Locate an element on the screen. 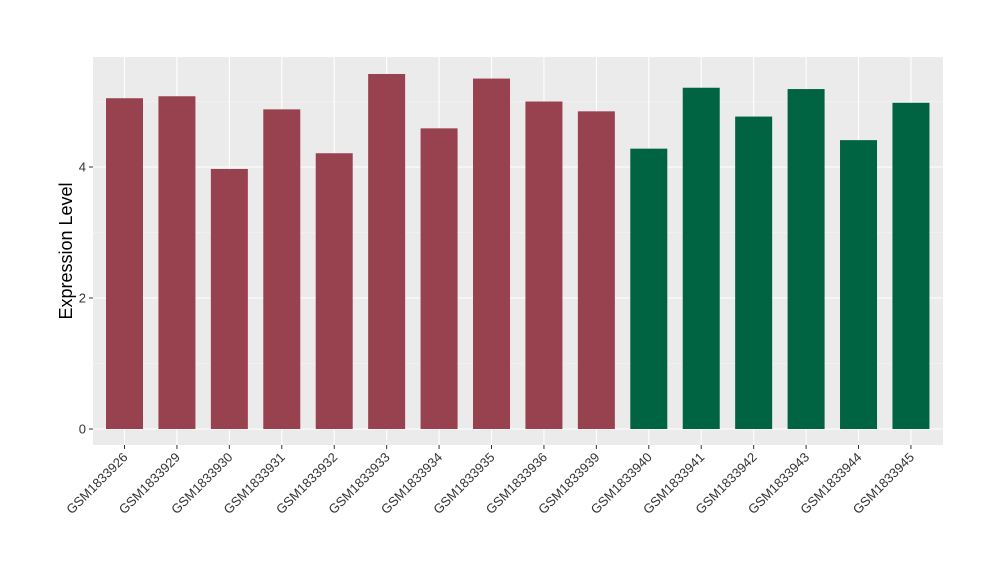 The image size is (1000, 580). y-tick-label: 2 is located at coordinates (82, 298).